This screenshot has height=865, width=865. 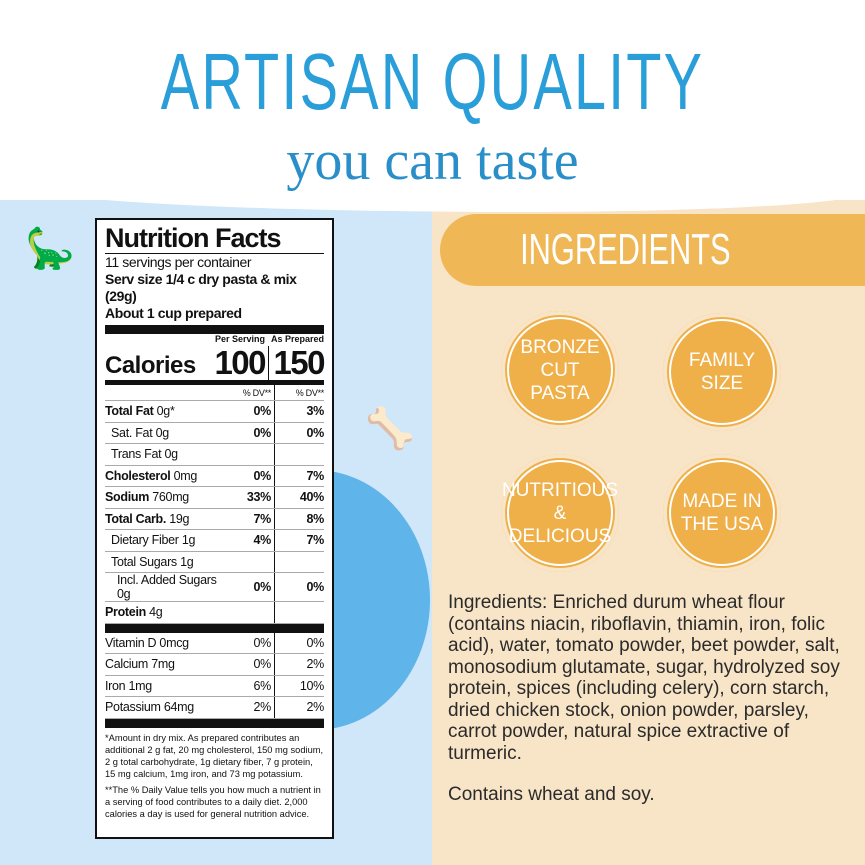 I want to click on dinosaur-pasta-icon: 🦕, so click(x=50, y=249).